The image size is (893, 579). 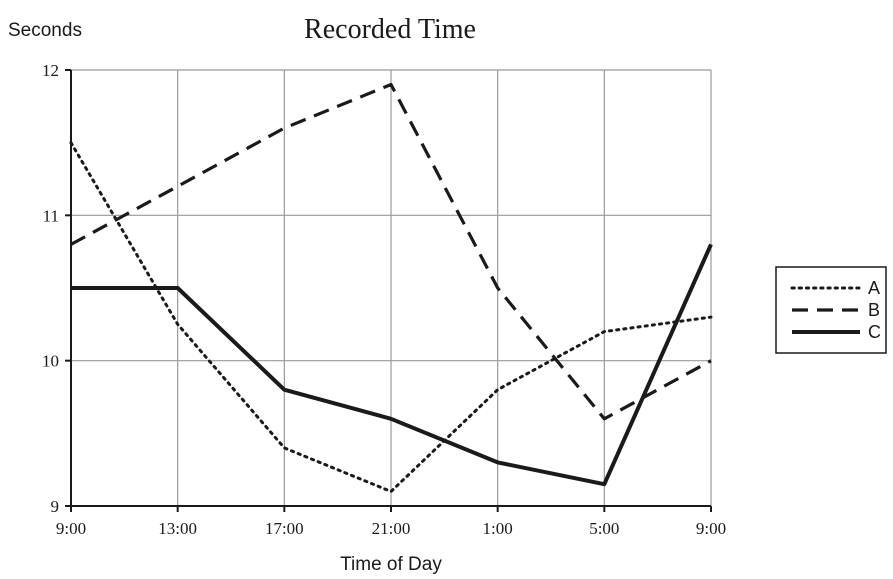 What do you see at coordinates (390, 29) in the screenshot?
I see `chart-title: Recorded Time` at bounding box center [390, 29].